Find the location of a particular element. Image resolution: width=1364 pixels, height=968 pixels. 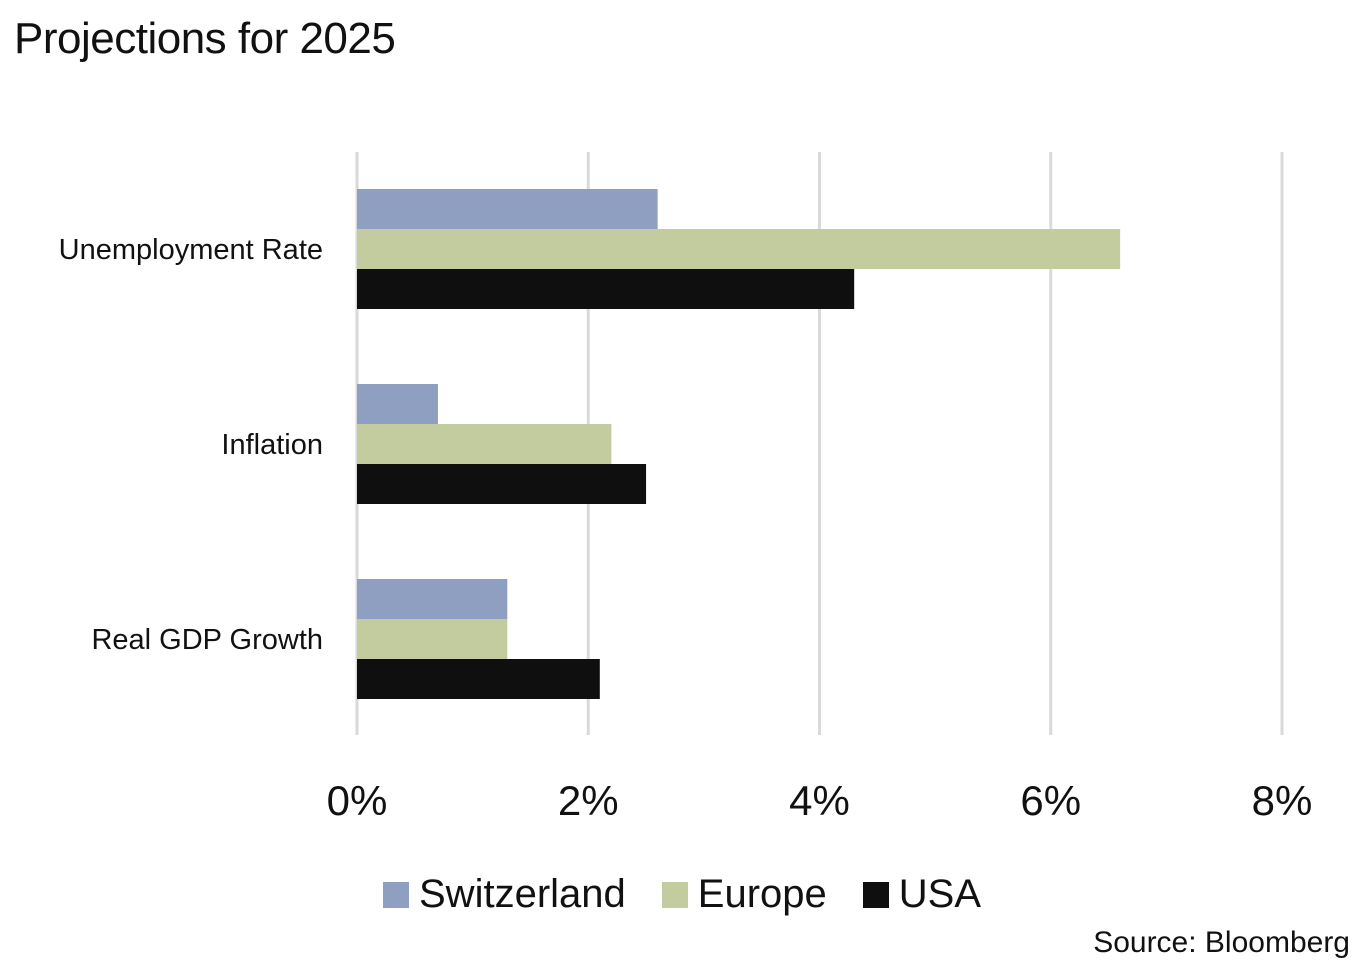

x-tick-label: 6% is located at coordinates (1050, 800).